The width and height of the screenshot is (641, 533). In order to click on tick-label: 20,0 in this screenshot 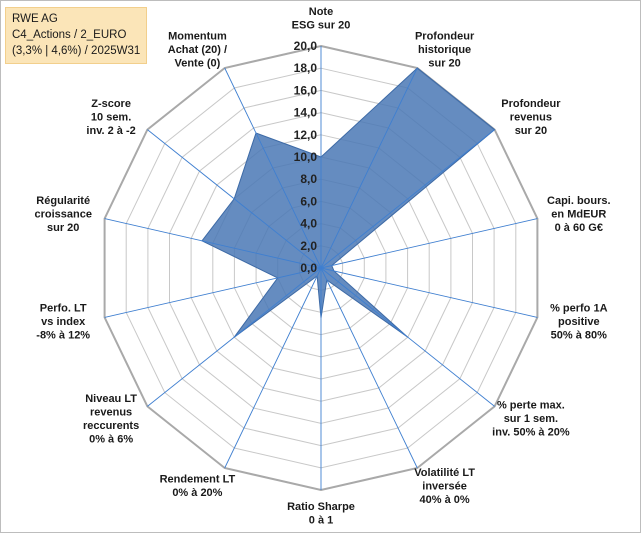, I will do `click(306, 46)`.